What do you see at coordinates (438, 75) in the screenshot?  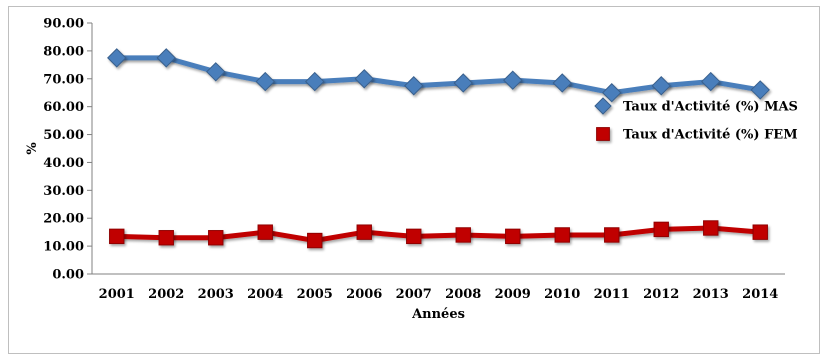 I see `series-mas` at bounding box center [438, 75].